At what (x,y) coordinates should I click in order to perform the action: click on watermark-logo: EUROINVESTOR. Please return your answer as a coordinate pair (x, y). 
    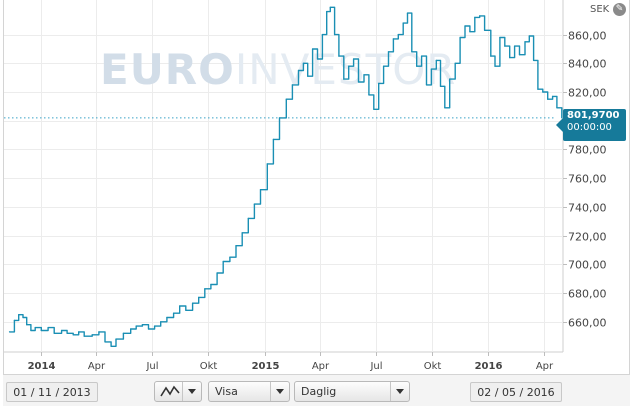
    Looking at the image, I should click on (278, 69).